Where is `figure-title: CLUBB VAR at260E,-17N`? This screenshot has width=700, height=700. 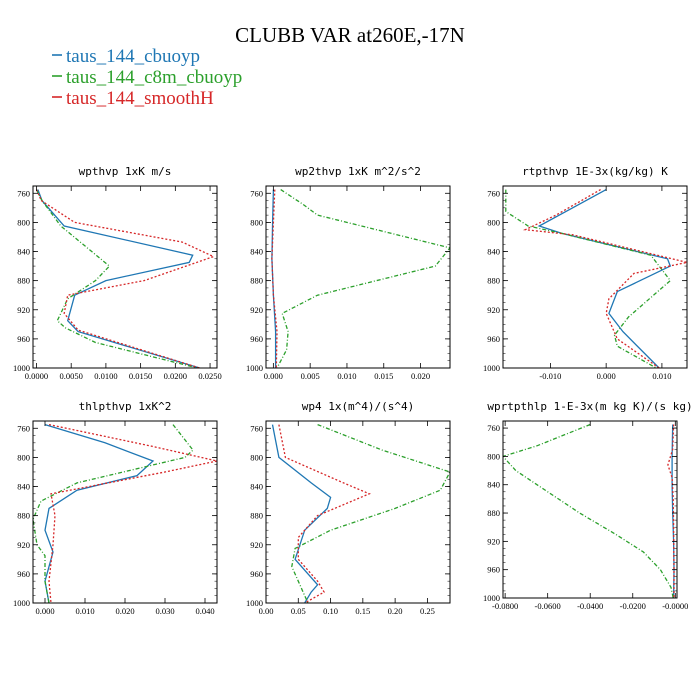
figure-title: CLUBB VAR at260E,-17N is located at coordinates (350, 35).